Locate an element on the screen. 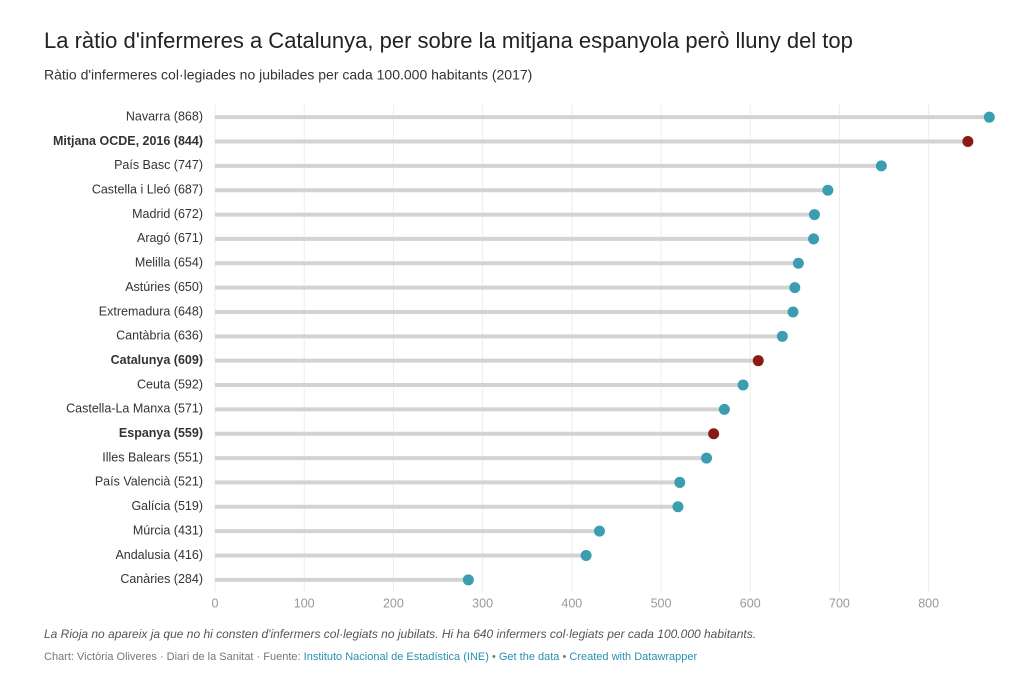 Image resolution: width=1024 pixels, height=683 pixels. x-tick-label: 600 is located at coordinates (750, 603).